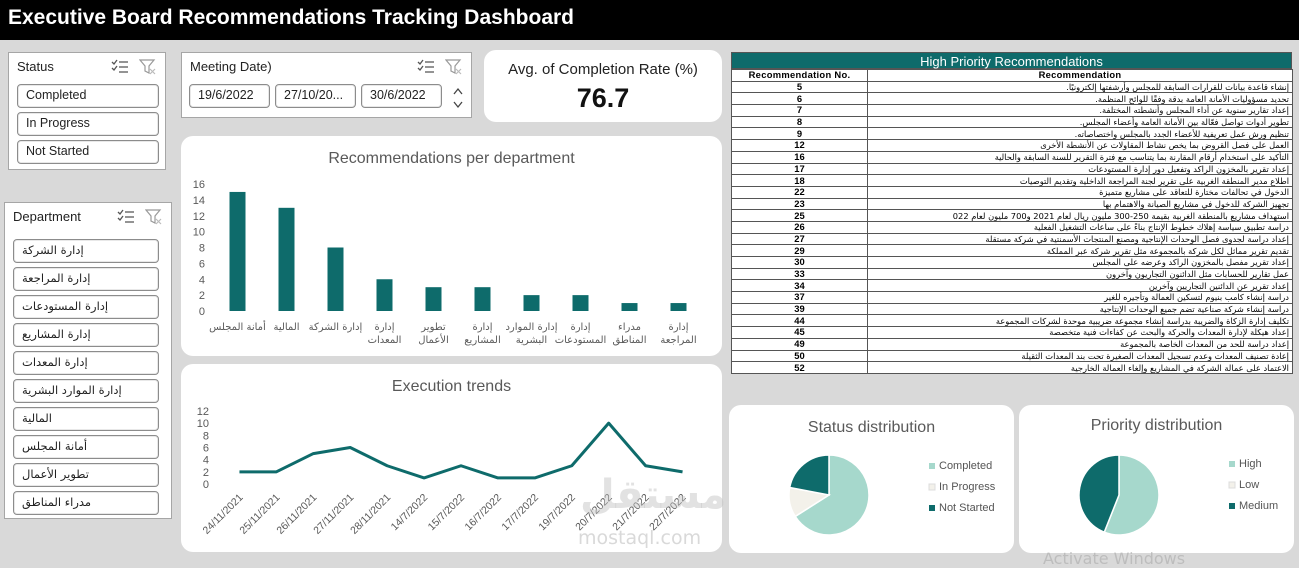 This screenshot has width=1299, height=568. What do you see at coordinates (88, 96) in the screenshot?
I see `status-option: Completed` at bounding box center [88, 96].